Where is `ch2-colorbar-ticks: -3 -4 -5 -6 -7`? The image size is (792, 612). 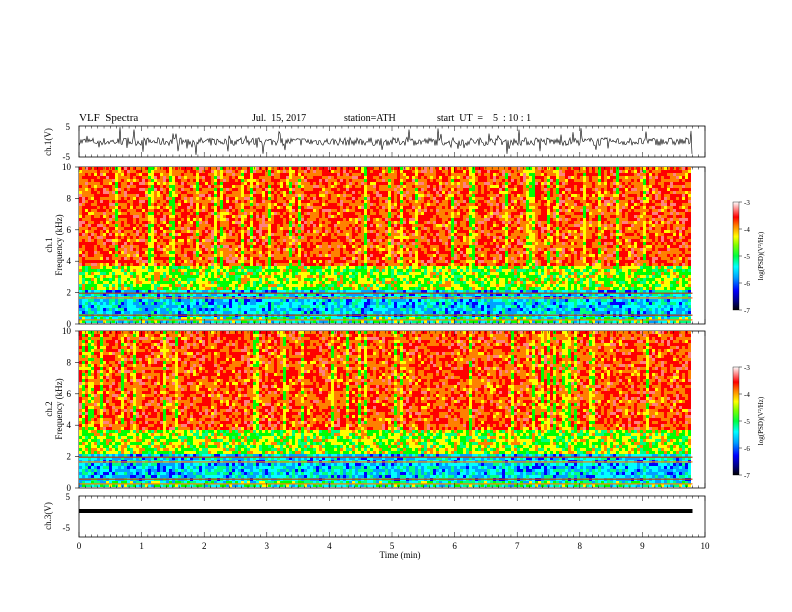 ch2-colorbar-ticks: -3 -4 -5 -6 -7 is located at coordinates (744, 422).